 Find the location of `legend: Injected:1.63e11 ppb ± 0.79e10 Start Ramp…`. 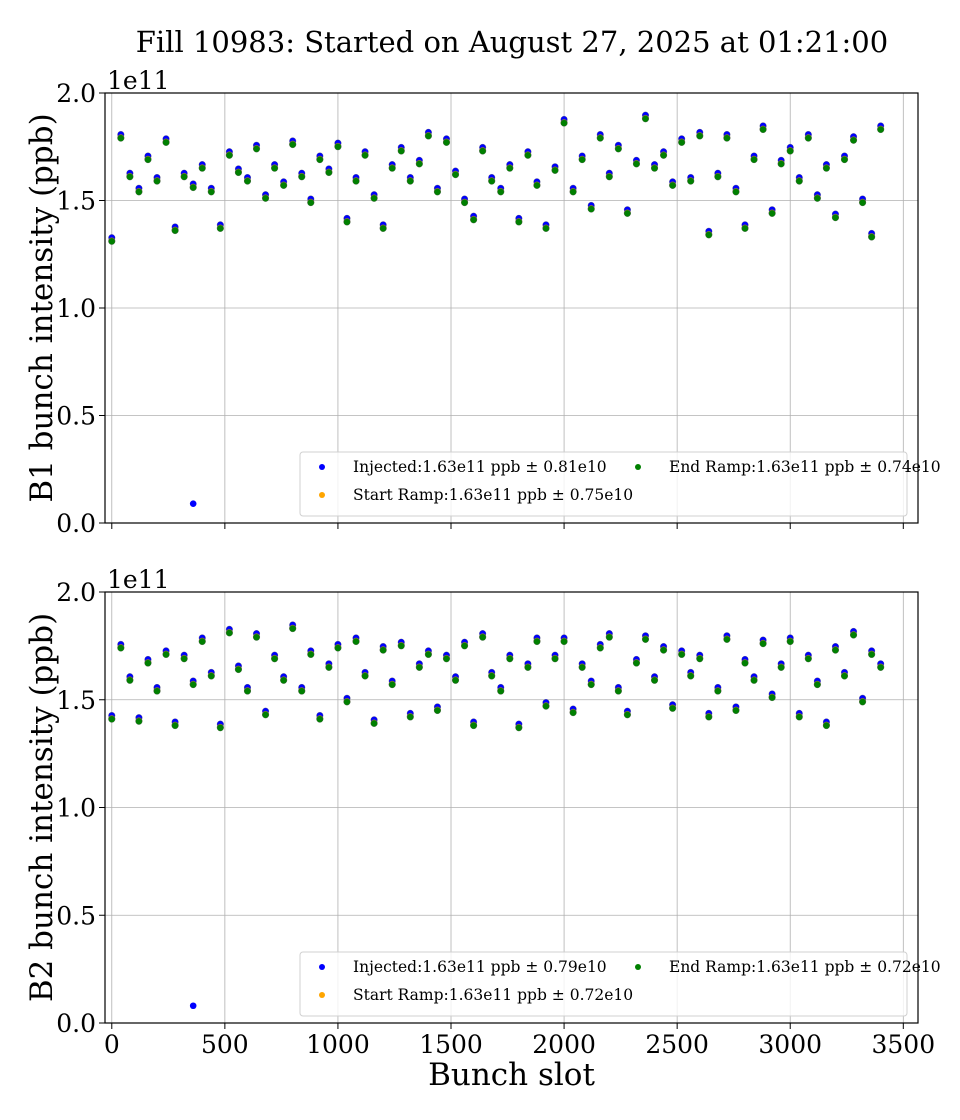

legend: Injected:1.63e11 ppb ± 0.79e10 Start Ramp… is located at coordinates (620, 984).